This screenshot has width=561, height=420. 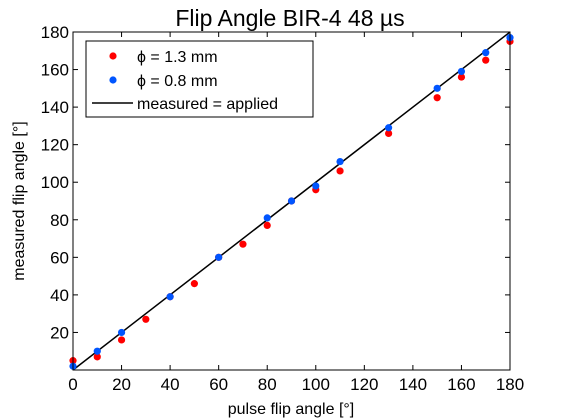 I want to click on y-tick-label: 180, so click(x=55, y=32).